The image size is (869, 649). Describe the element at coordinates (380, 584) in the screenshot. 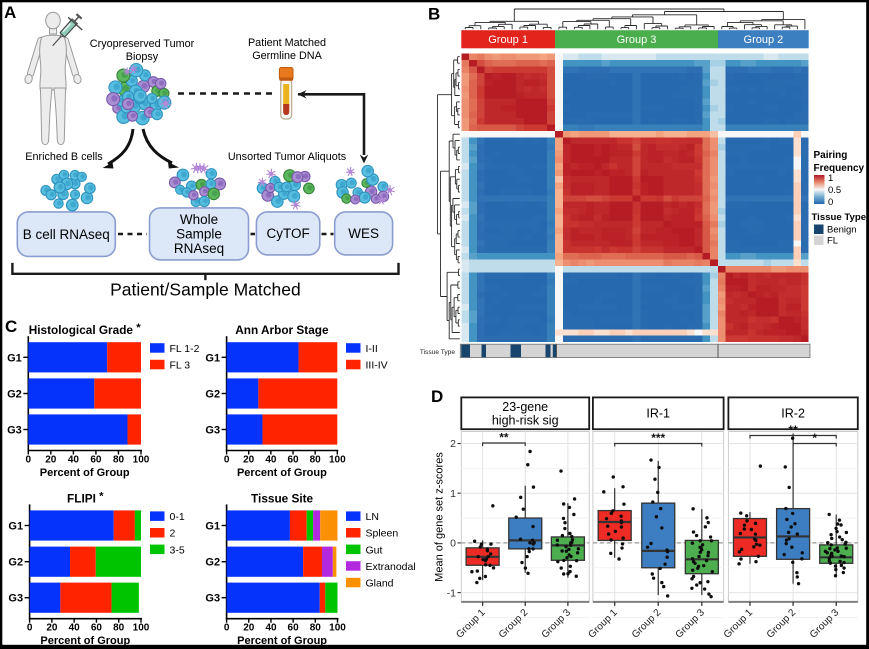

I see `svg-text: Gland` at that location.